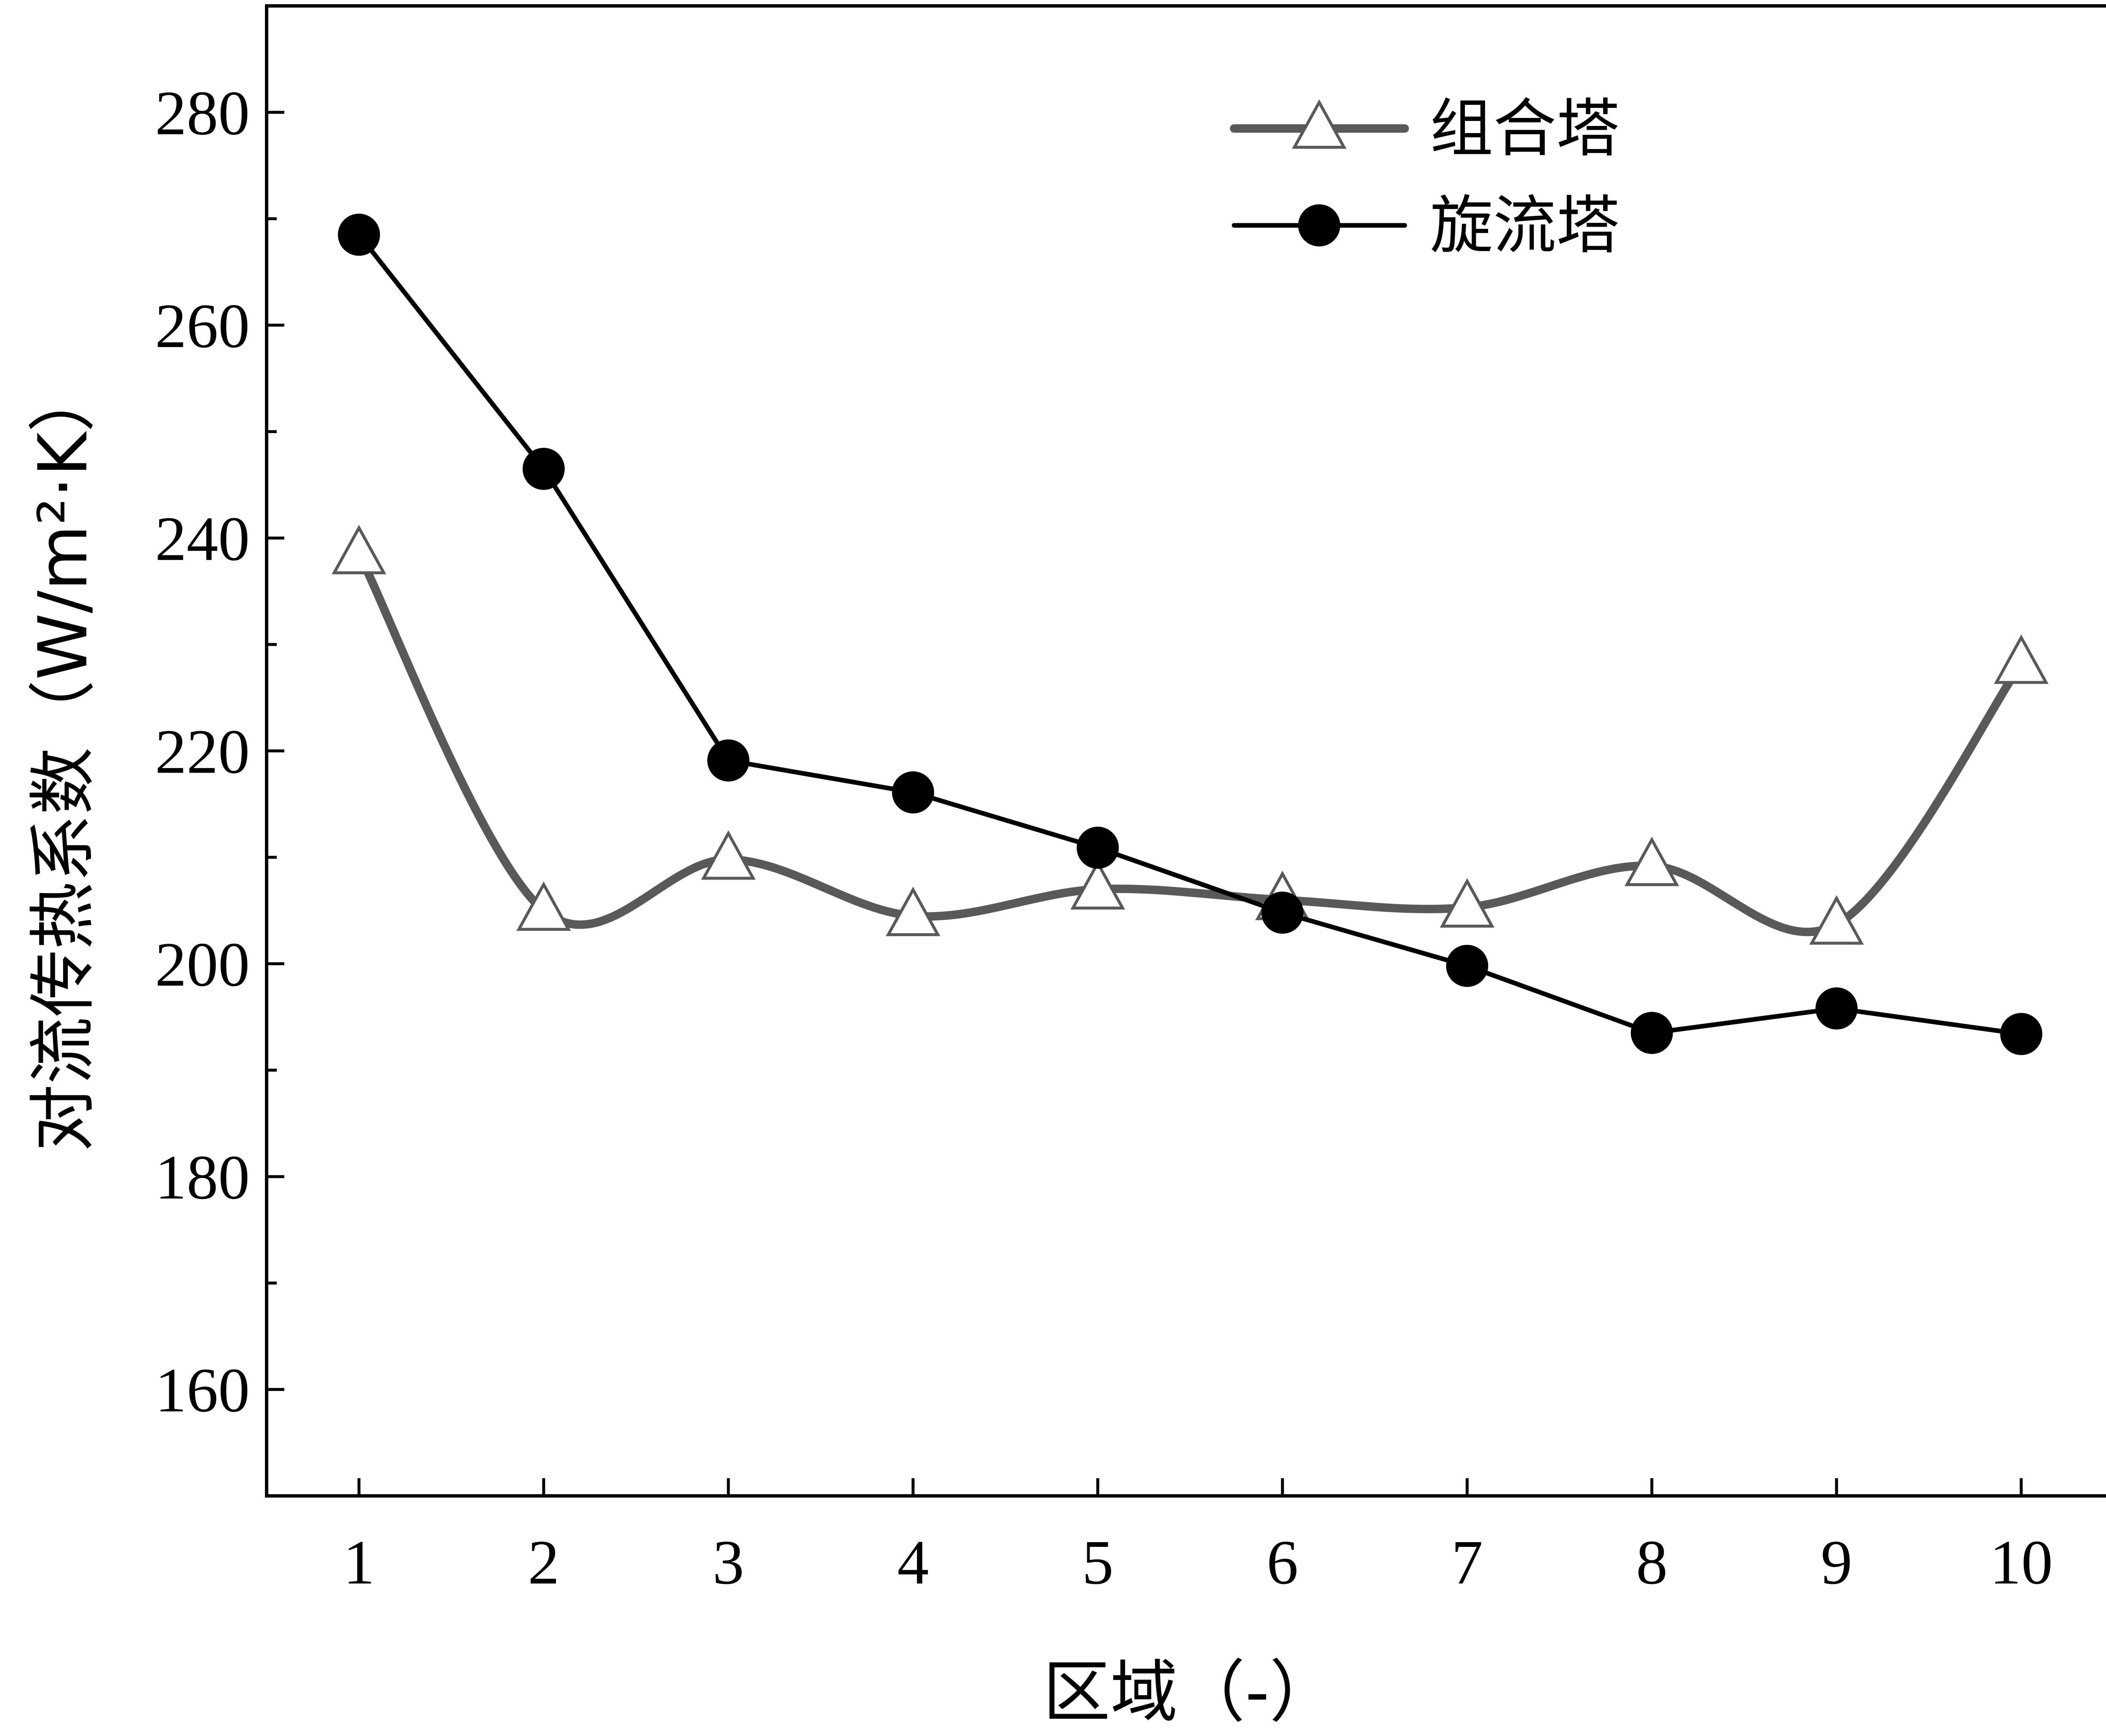 The image size is (2106, 1736). What do you see at coordinates (728, 1562) in the screenshot?
I see `x-tick-label: 3` at bounding box center [728, 1562].